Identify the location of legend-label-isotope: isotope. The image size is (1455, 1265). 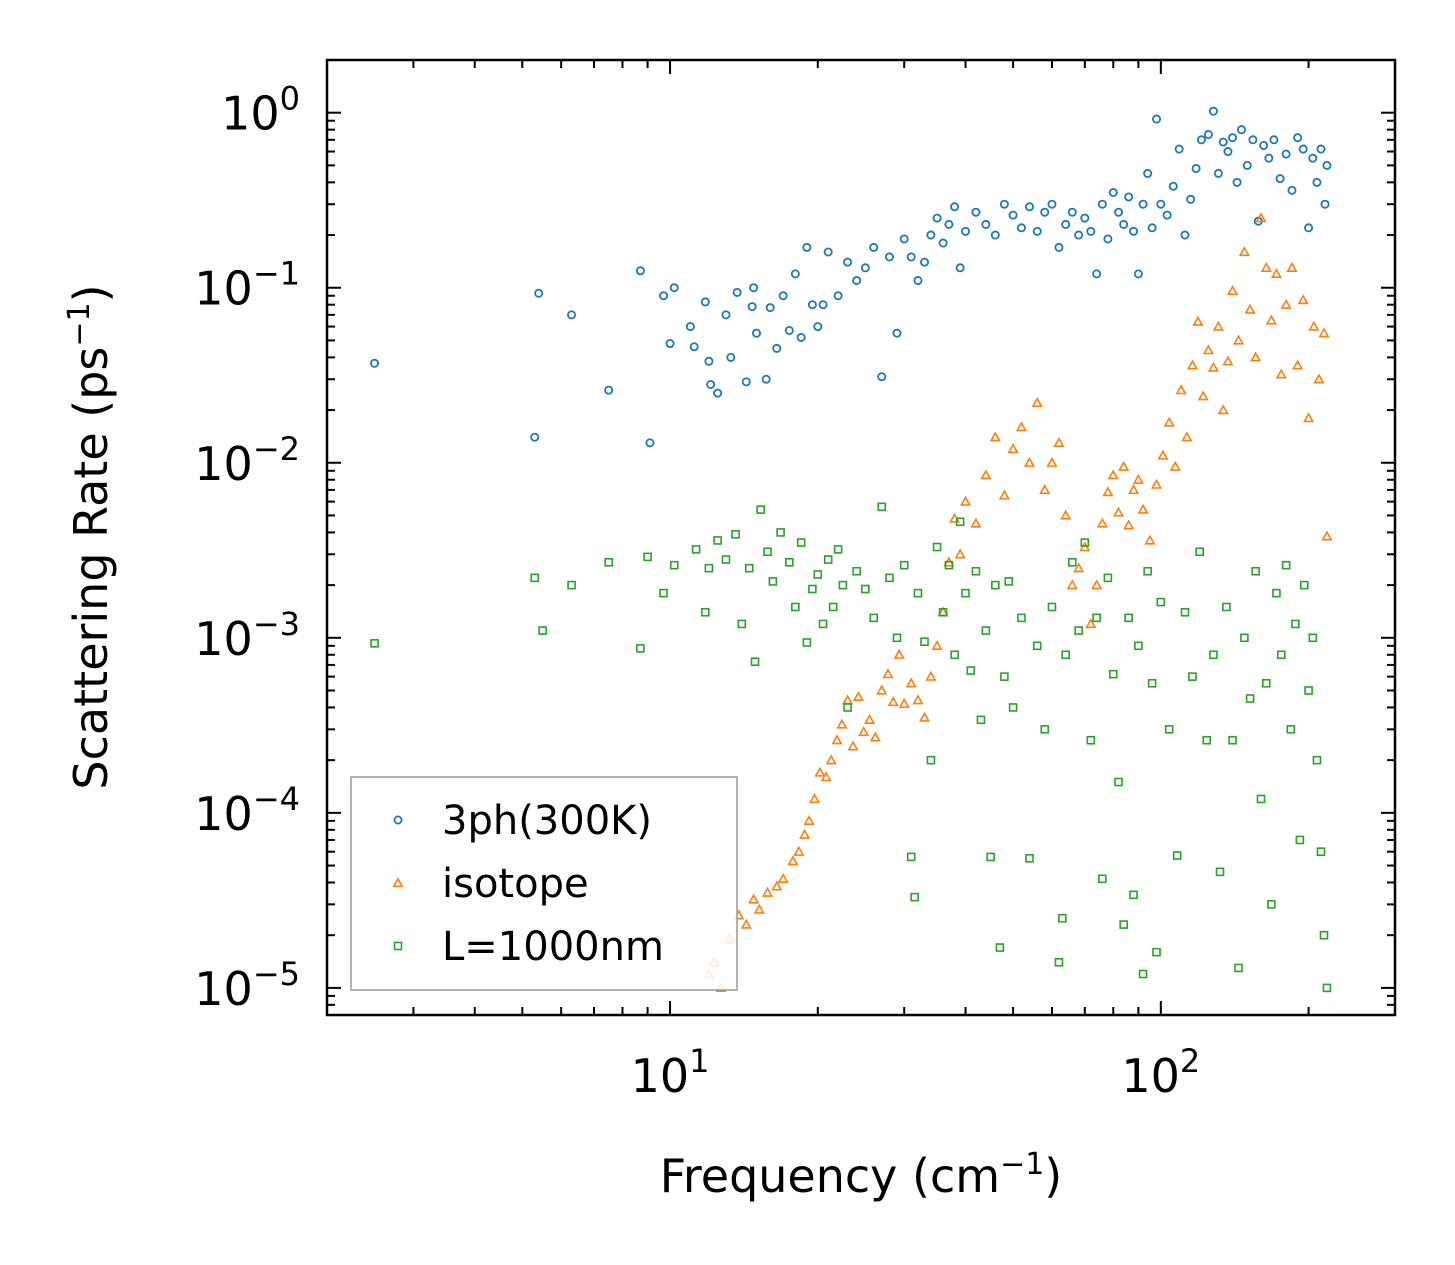
(515, 884).